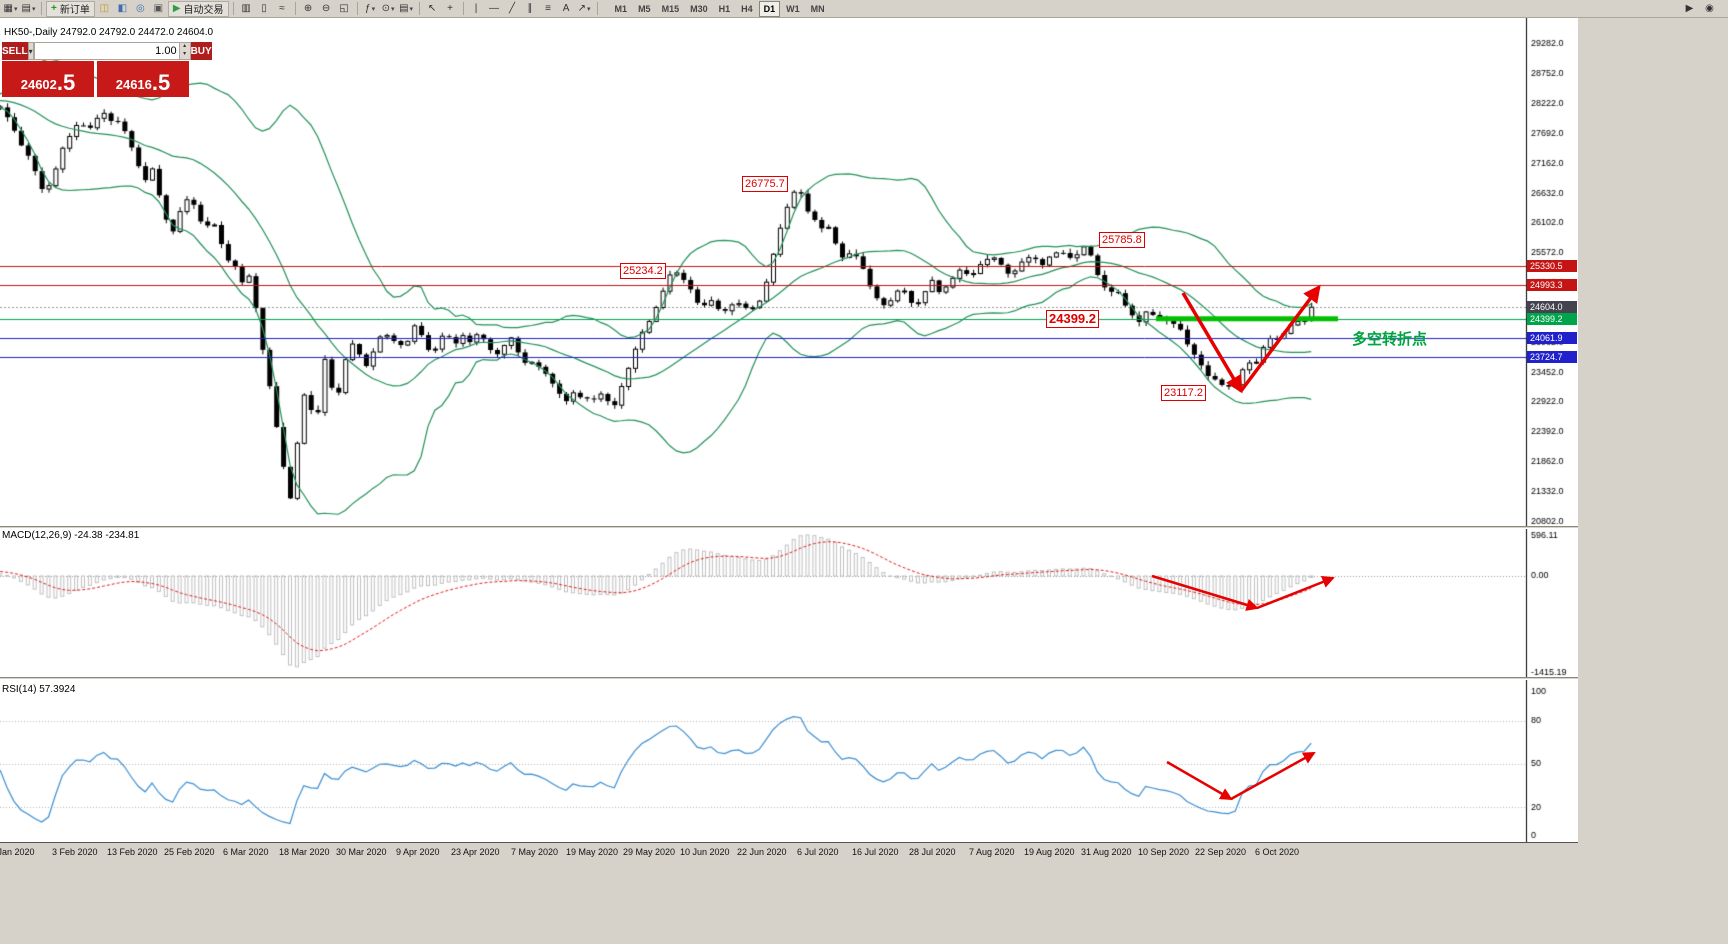 Image resolution: width=1728 pixels, height=944 pixels. I want to click on line-chart-icon: ≈, so click(282, 9).